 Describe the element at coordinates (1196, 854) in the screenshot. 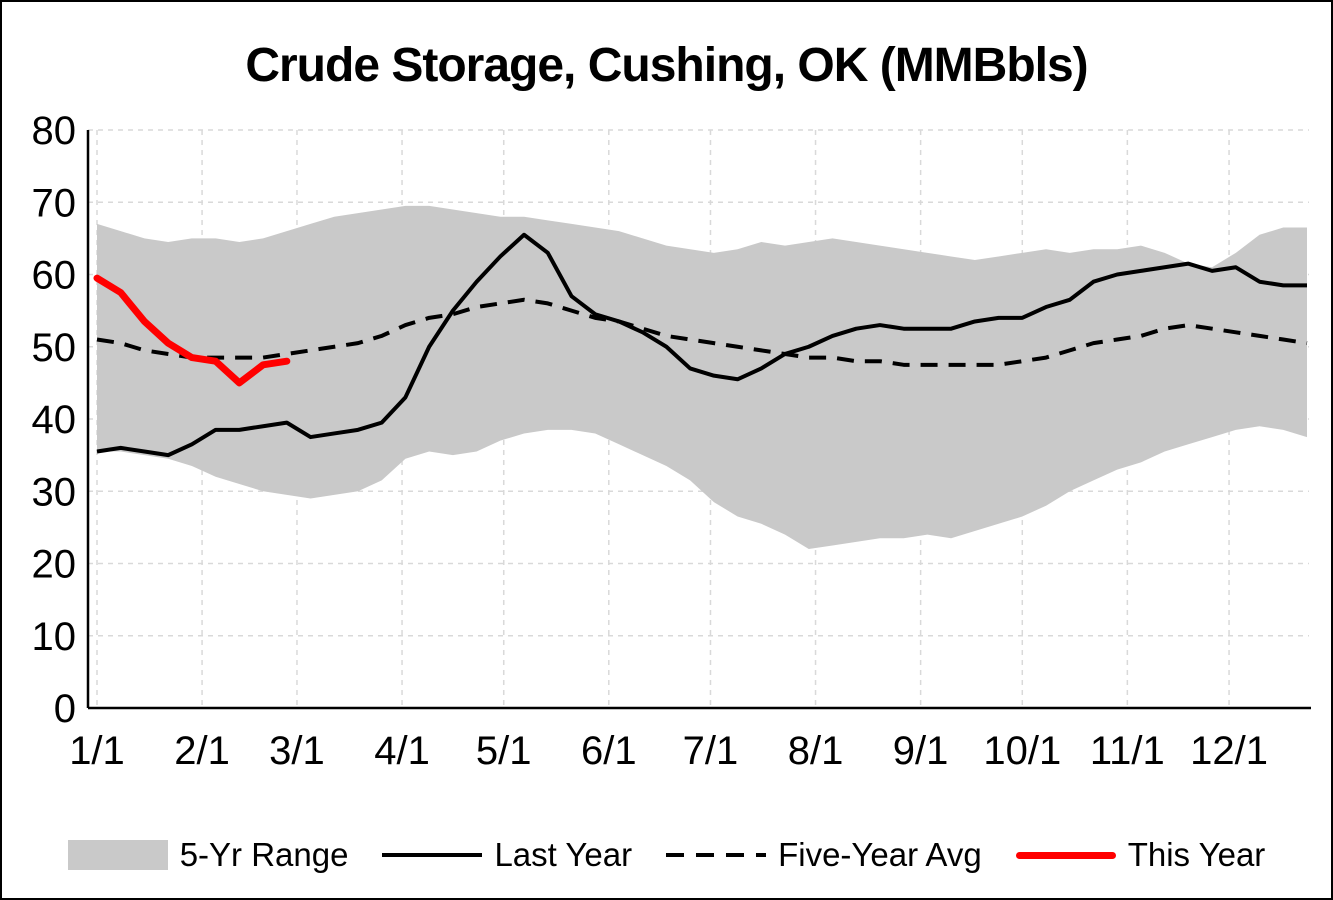

I see `legend-label-this-year: This Year` at that location.